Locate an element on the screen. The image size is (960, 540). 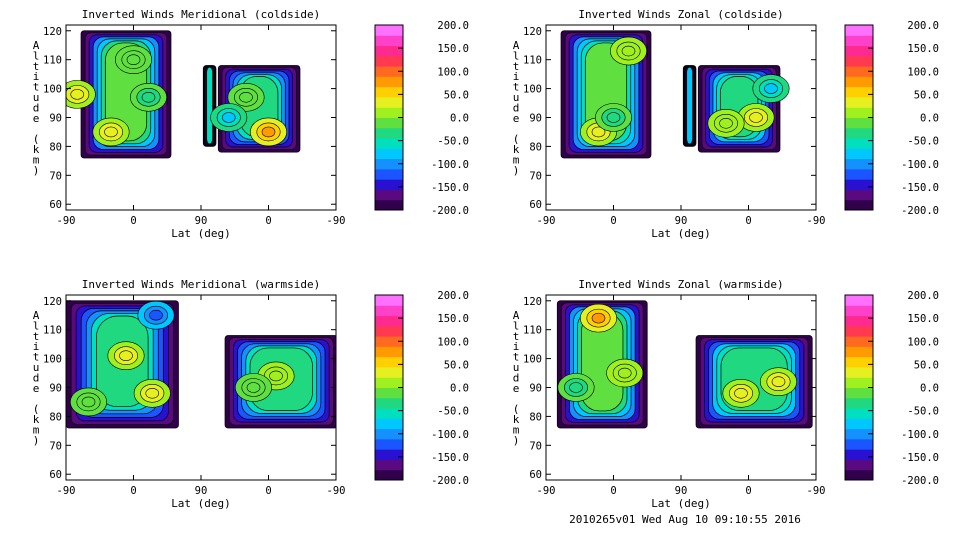
y-axis-label-char: ( is located at coordinates (516, 139).